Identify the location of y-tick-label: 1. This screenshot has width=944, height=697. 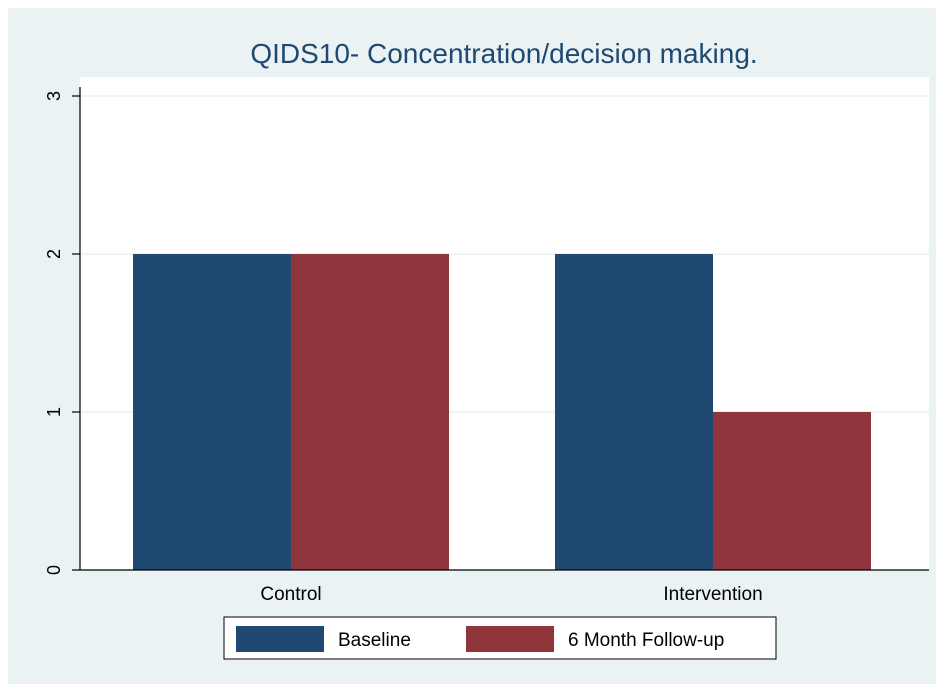
(54, 412).